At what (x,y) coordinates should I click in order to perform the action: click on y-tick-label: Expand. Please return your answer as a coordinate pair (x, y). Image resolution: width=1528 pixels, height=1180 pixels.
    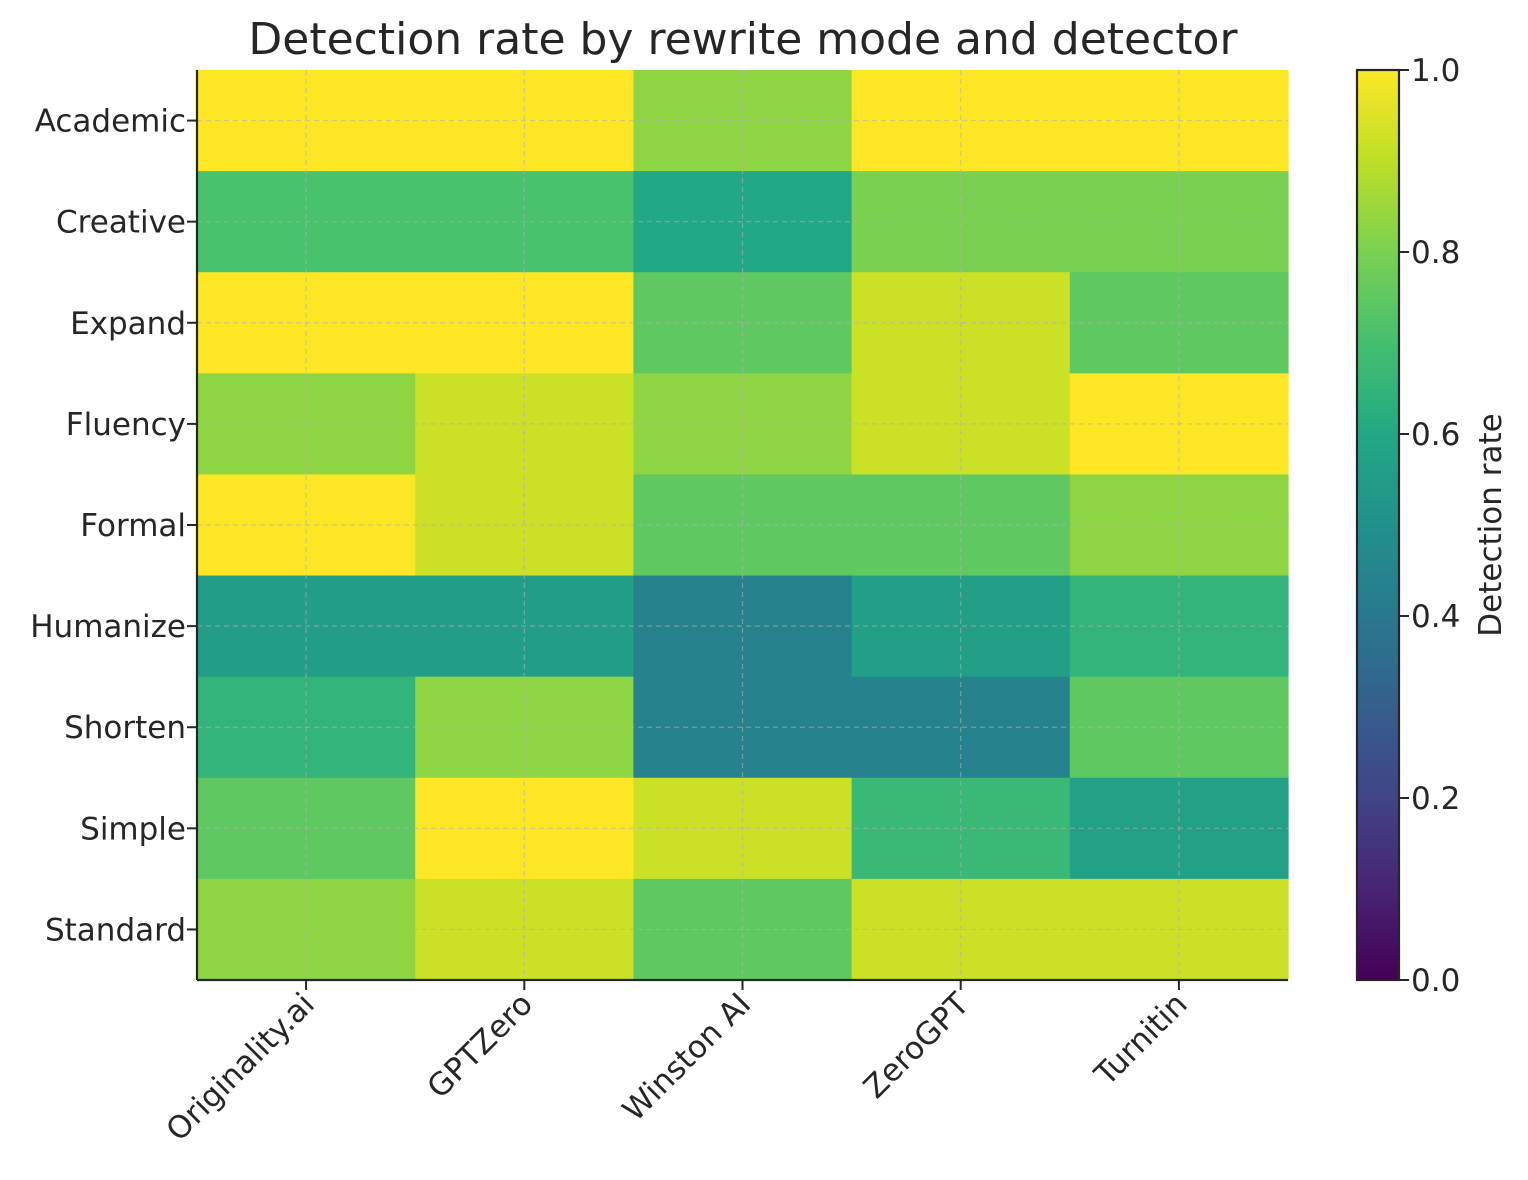
    Looking at the image, I should click on (128, 324).